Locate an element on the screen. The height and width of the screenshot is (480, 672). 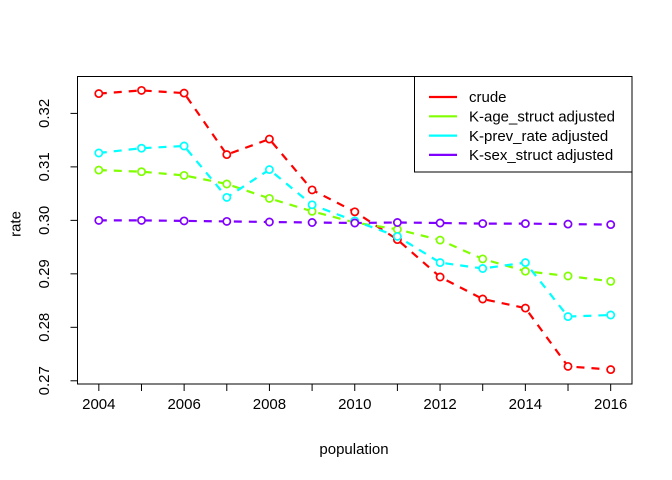
y-axis: 0.27 0.28 0.29 0.30 0.31 0.32 is located at coordinates (57, 247).